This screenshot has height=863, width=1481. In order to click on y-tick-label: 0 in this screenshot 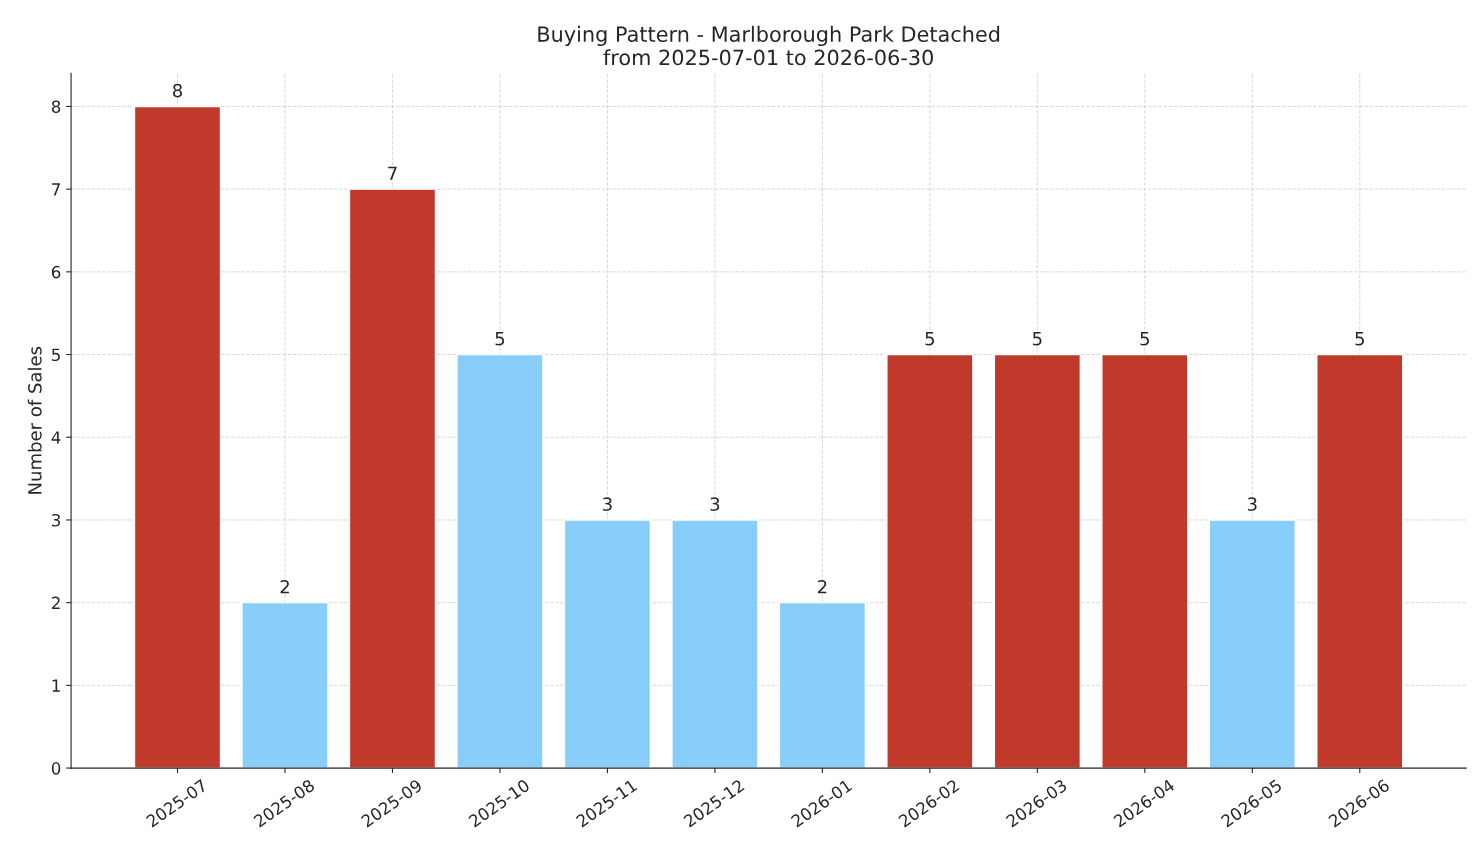, I will do `click(56, 768)`.